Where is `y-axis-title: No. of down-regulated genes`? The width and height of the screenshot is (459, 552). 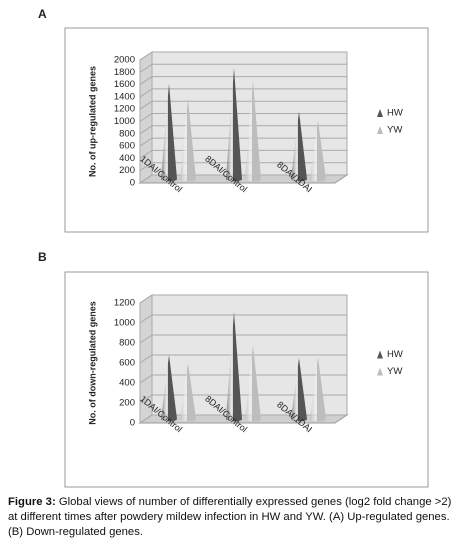 y-axis-title: No. of down-regulated genes is located at coordinates (92, 363).